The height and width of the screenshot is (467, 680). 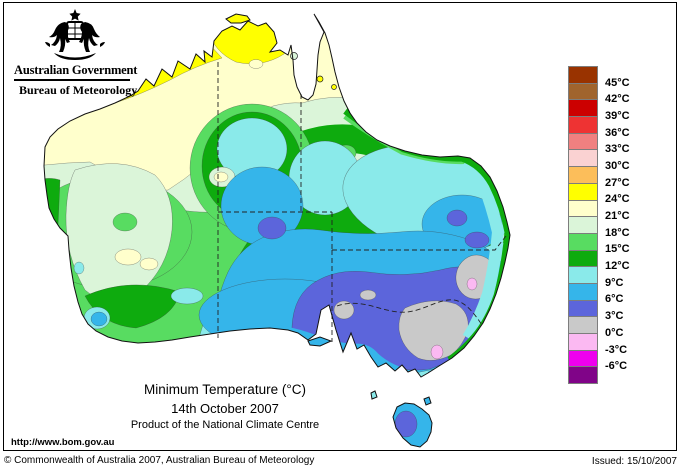 I want to click on legend-label: 18°C, so click(x=617, y=232).